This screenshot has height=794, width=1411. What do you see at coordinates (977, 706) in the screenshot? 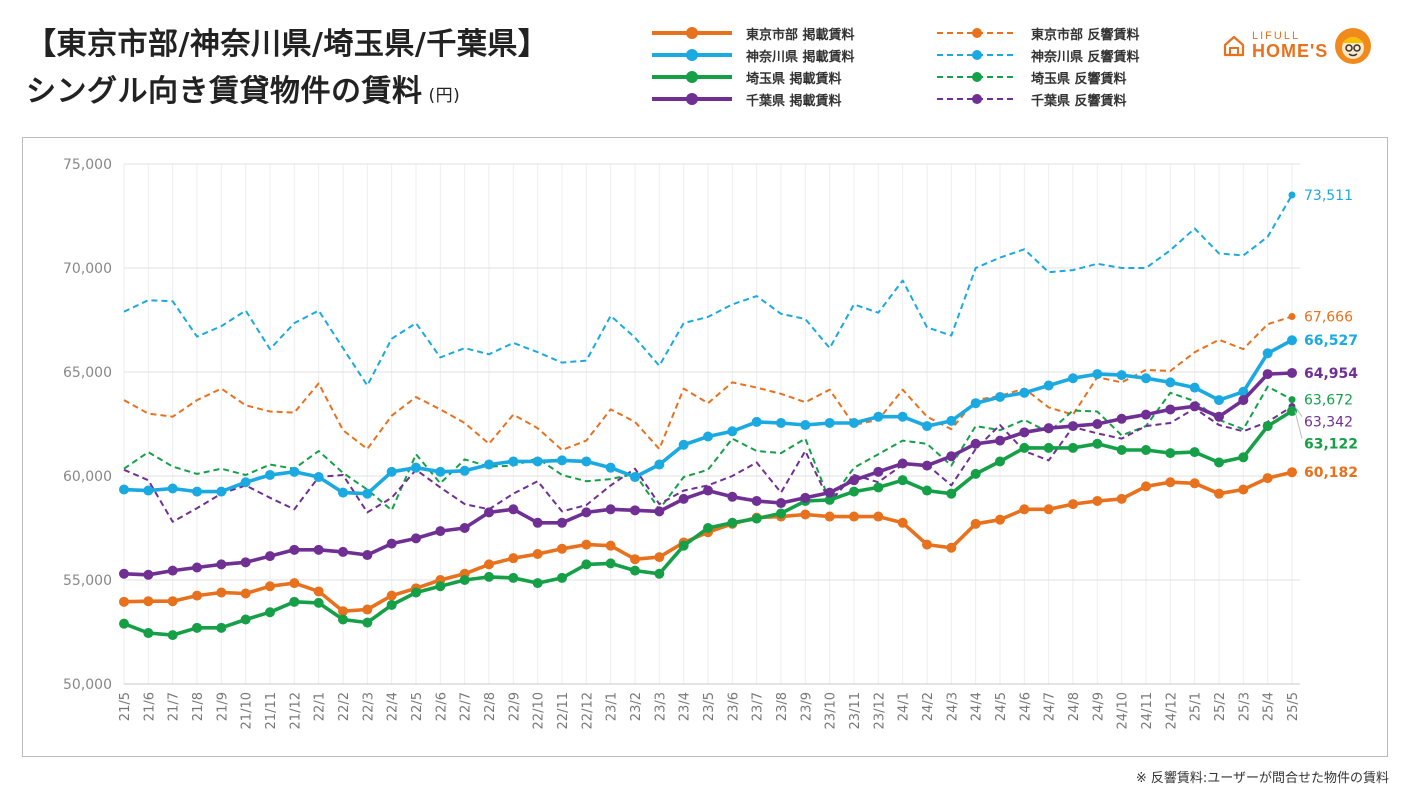
I see `x-tick-label: 24/4` at bounding box center [977, 706].